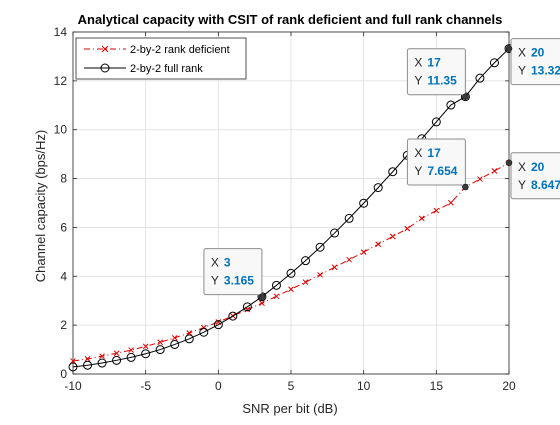  What do you see at coordinates (63, 179) in the screenshot?
I see `y-tick-label: 8` at bounding box center [63, 179].